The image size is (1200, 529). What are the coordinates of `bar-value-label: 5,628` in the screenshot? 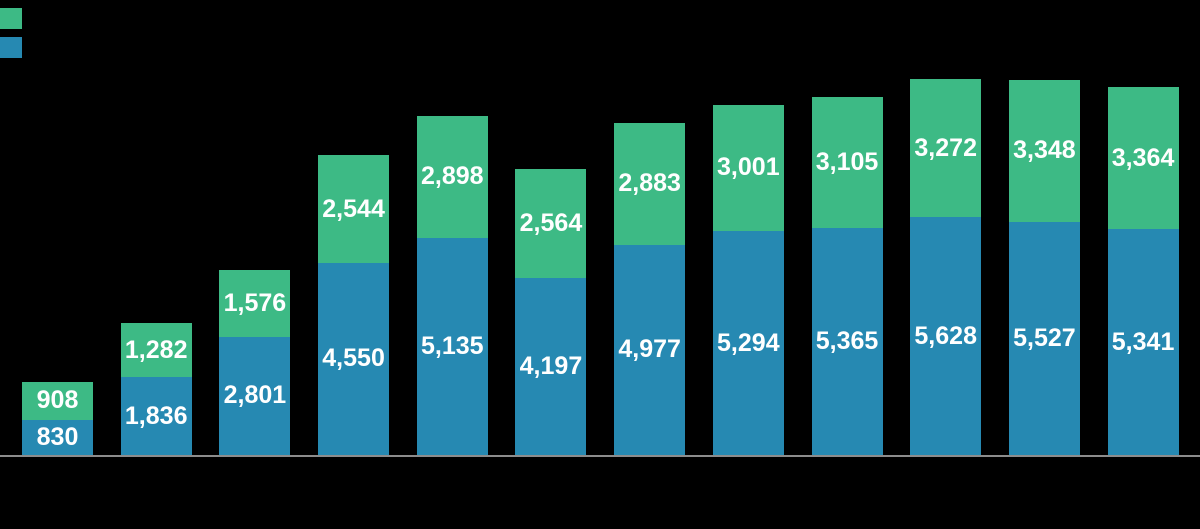 It's located at (945, 335).